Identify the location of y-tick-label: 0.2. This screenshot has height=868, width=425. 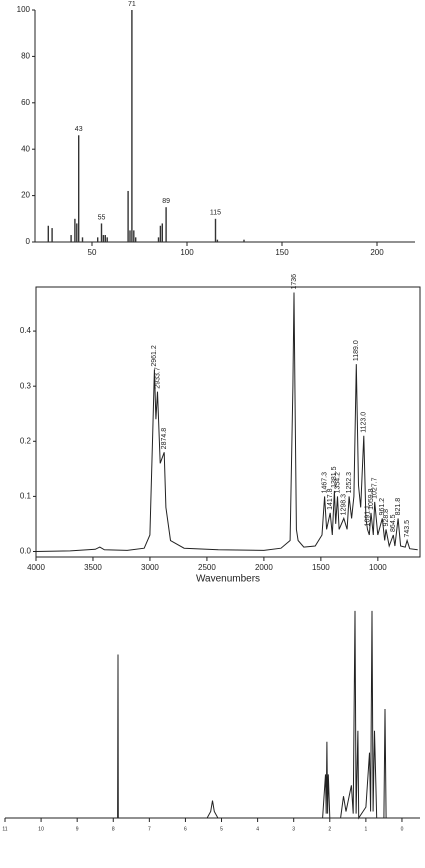
(26, 440).